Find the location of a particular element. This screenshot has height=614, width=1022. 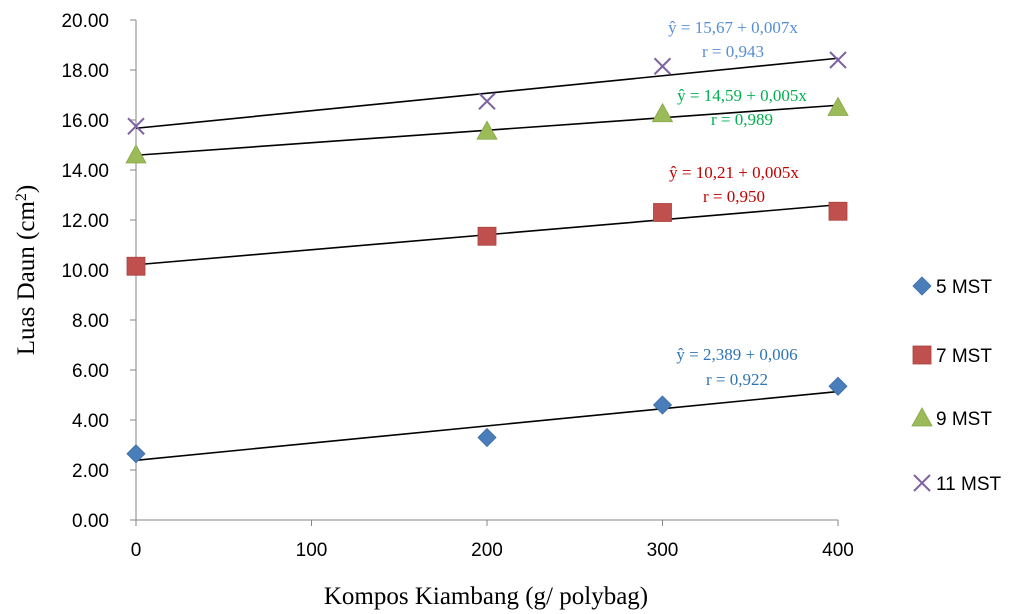

y-tick-label: 6.00 is located at coordinates (90, 371).